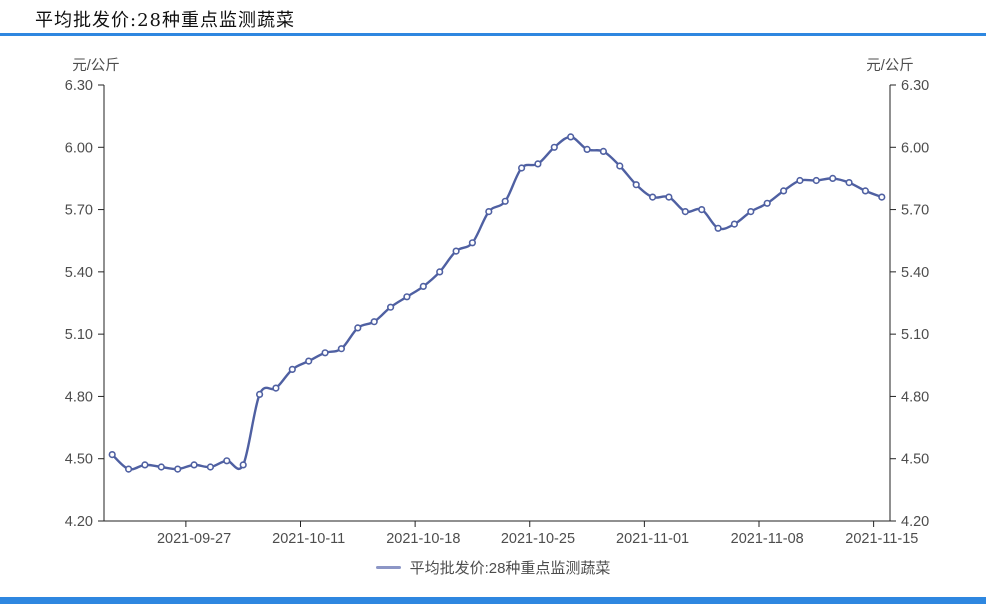  Describe the element at coordinates (79, 148) in the screenshot. I see `y-tick-label-left: 6.00` at that location.